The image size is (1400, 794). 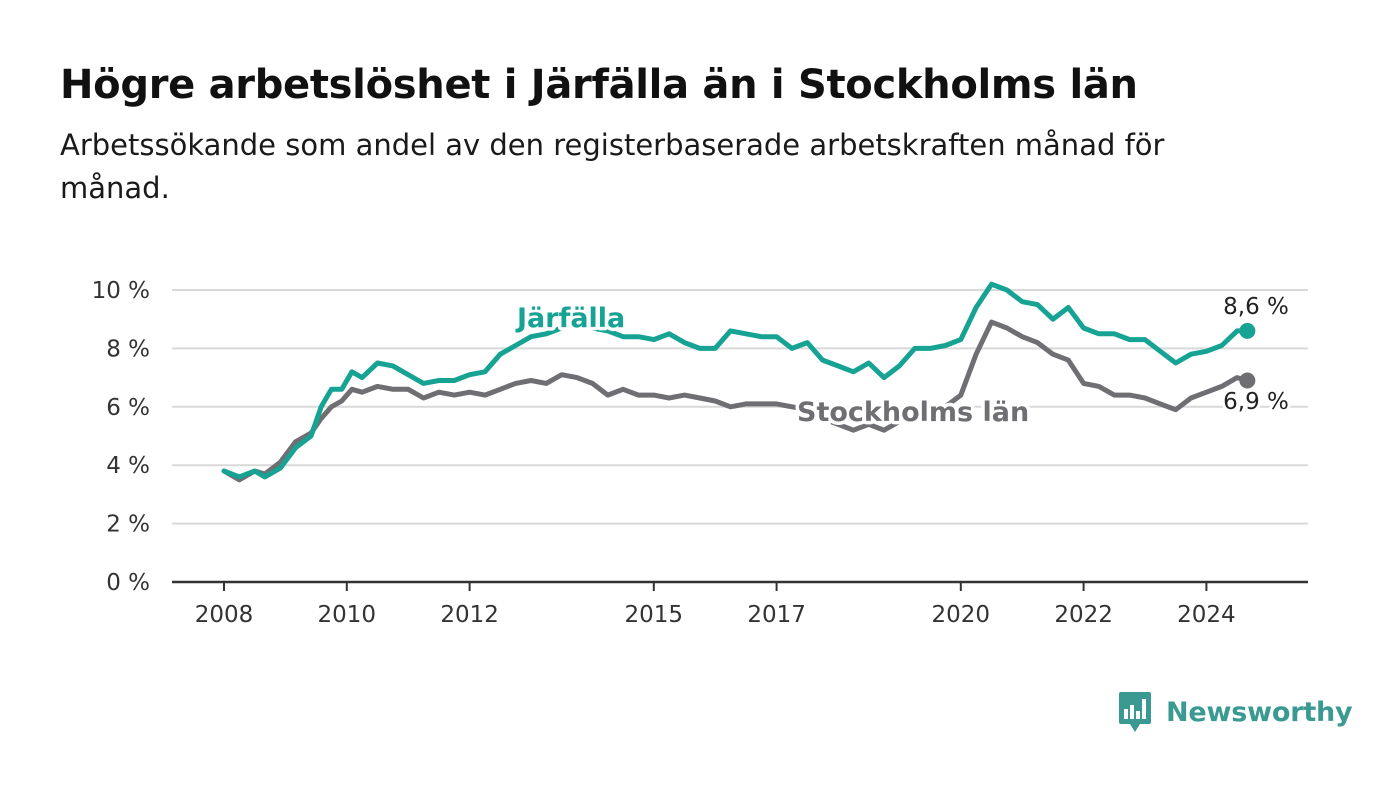 What do you see at coordinates (128, 466) in the screenshot?
I see `y-tick-label: 4 %` at bounding box center [128, 466].